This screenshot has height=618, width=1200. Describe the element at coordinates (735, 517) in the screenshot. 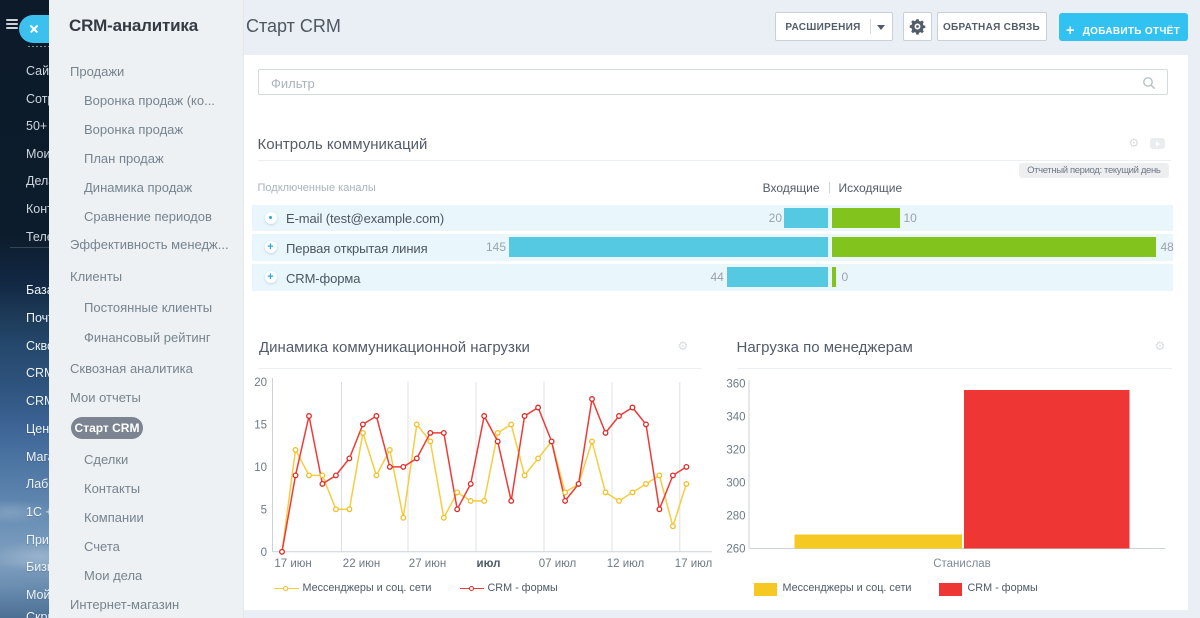

I see `svg-text: 280` at that location.